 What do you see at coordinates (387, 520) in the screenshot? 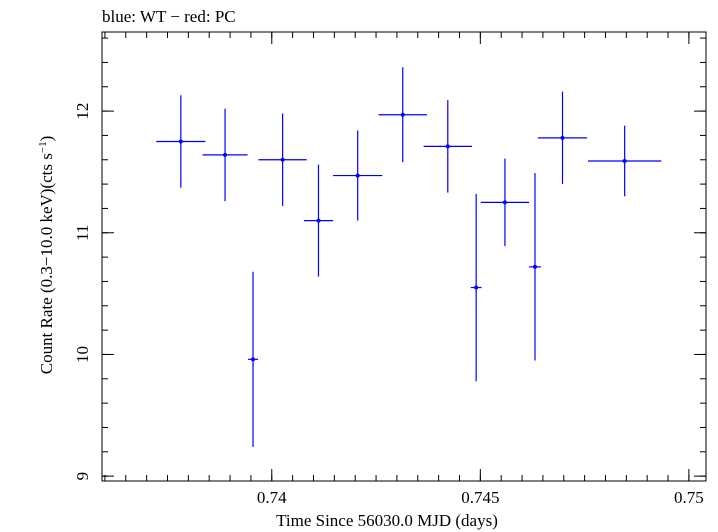
I see `x-axis-label: Time Since 56030.0 MJD (days)` at bounding box center [387, 520].